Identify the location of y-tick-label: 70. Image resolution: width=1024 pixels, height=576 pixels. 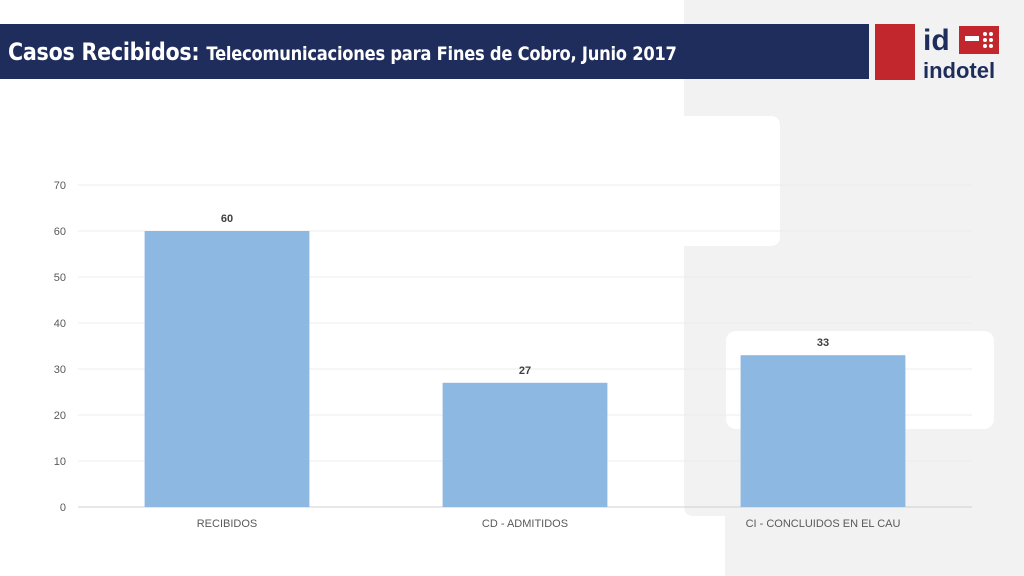
(60, 186).